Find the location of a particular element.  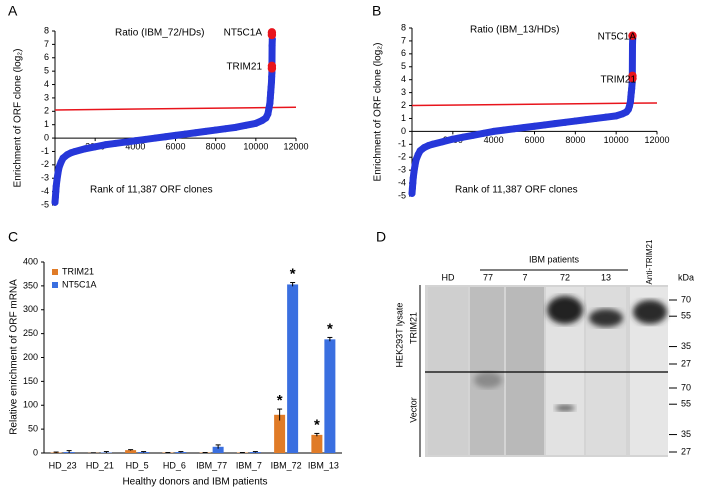

y-tick-label: 6 is located at coordinates (46, 57).